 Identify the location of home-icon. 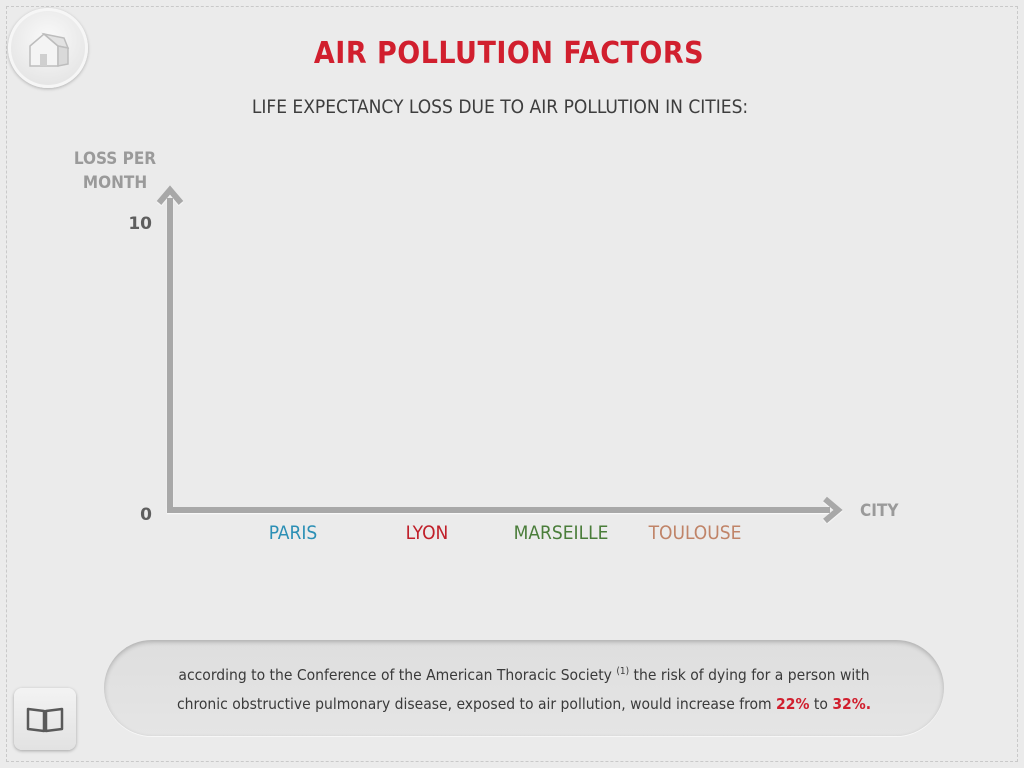
(49, 49).